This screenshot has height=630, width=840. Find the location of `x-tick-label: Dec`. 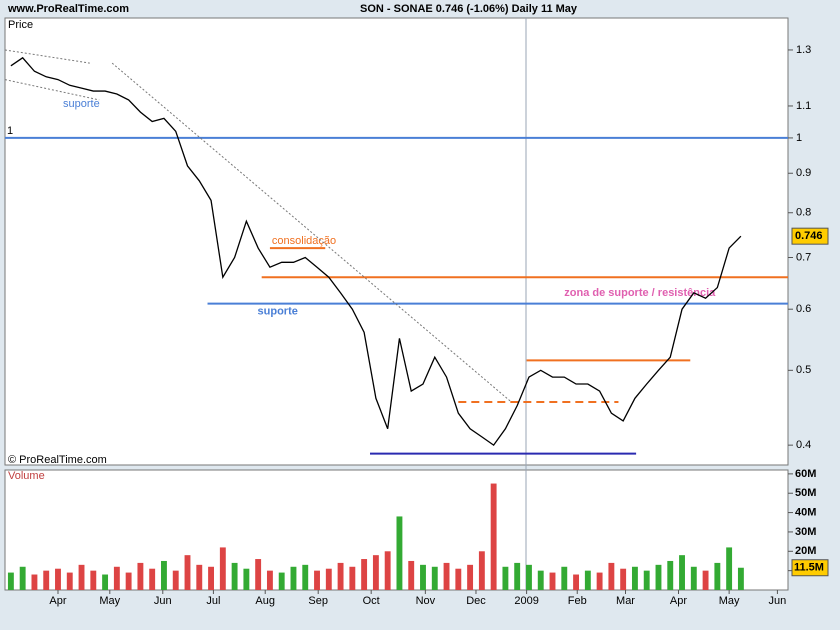

x-tick-label: Dec is located at coordinates (476, 601).